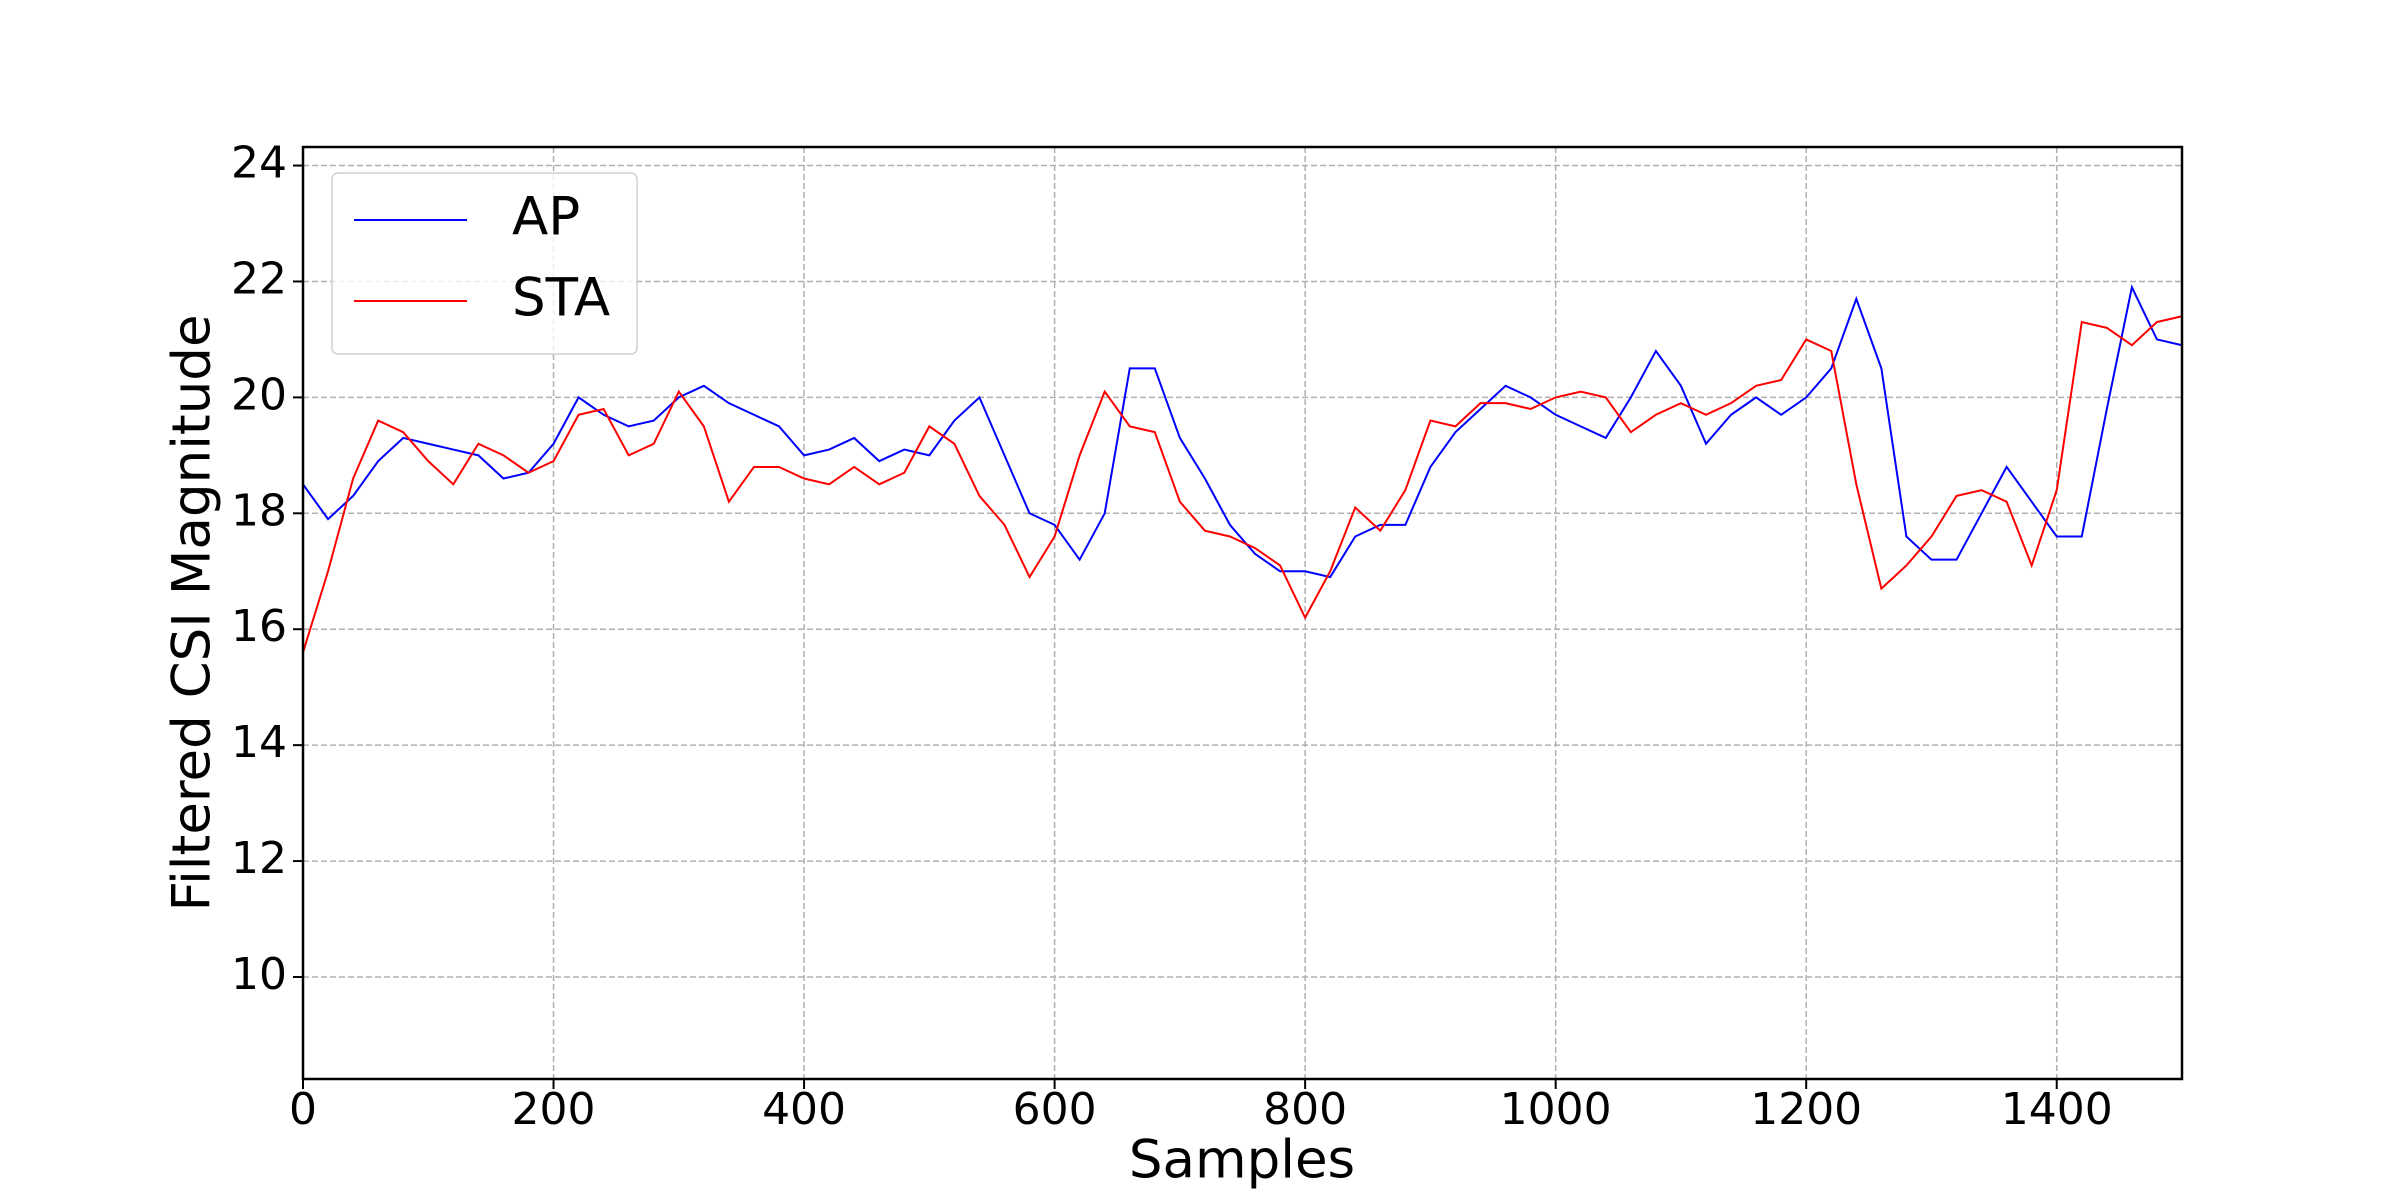  What do you see at coordinates (1305, 1109) in the screenshot?
I see `x-tick-label: 800` at bounding box center [1305, 1109].